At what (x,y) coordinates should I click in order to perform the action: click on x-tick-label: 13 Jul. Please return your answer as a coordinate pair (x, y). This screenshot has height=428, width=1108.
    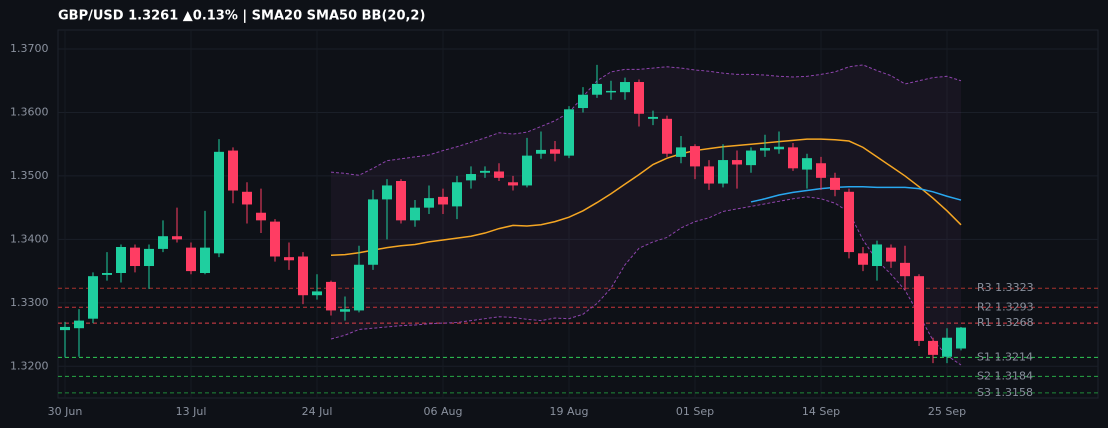
    Looking at the image, I should click on (191, 411).